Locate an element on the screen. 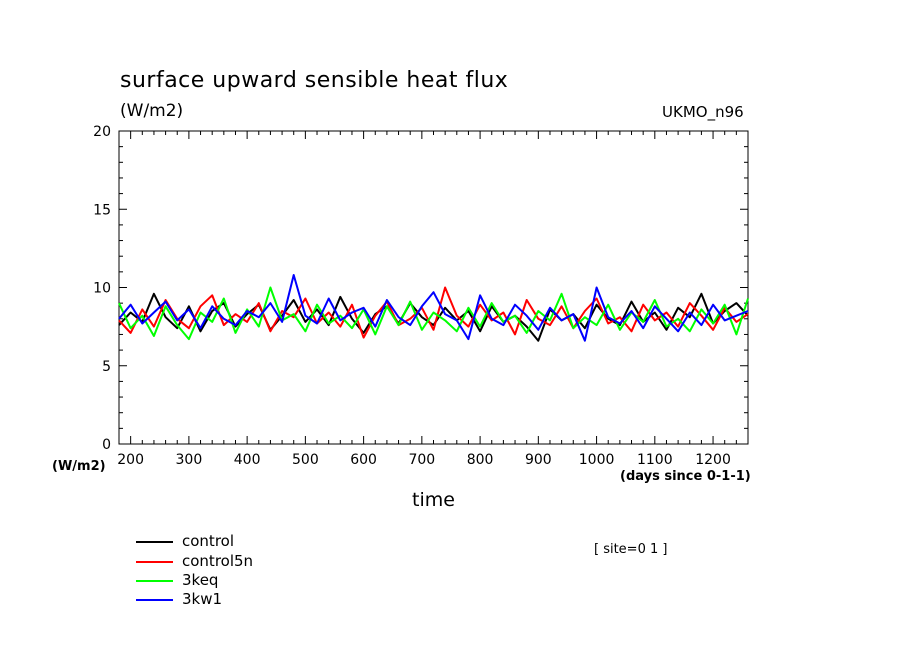 The width and height of the screenshot is (904, 654). series-line-control5n is located at coordinates (433, 312).